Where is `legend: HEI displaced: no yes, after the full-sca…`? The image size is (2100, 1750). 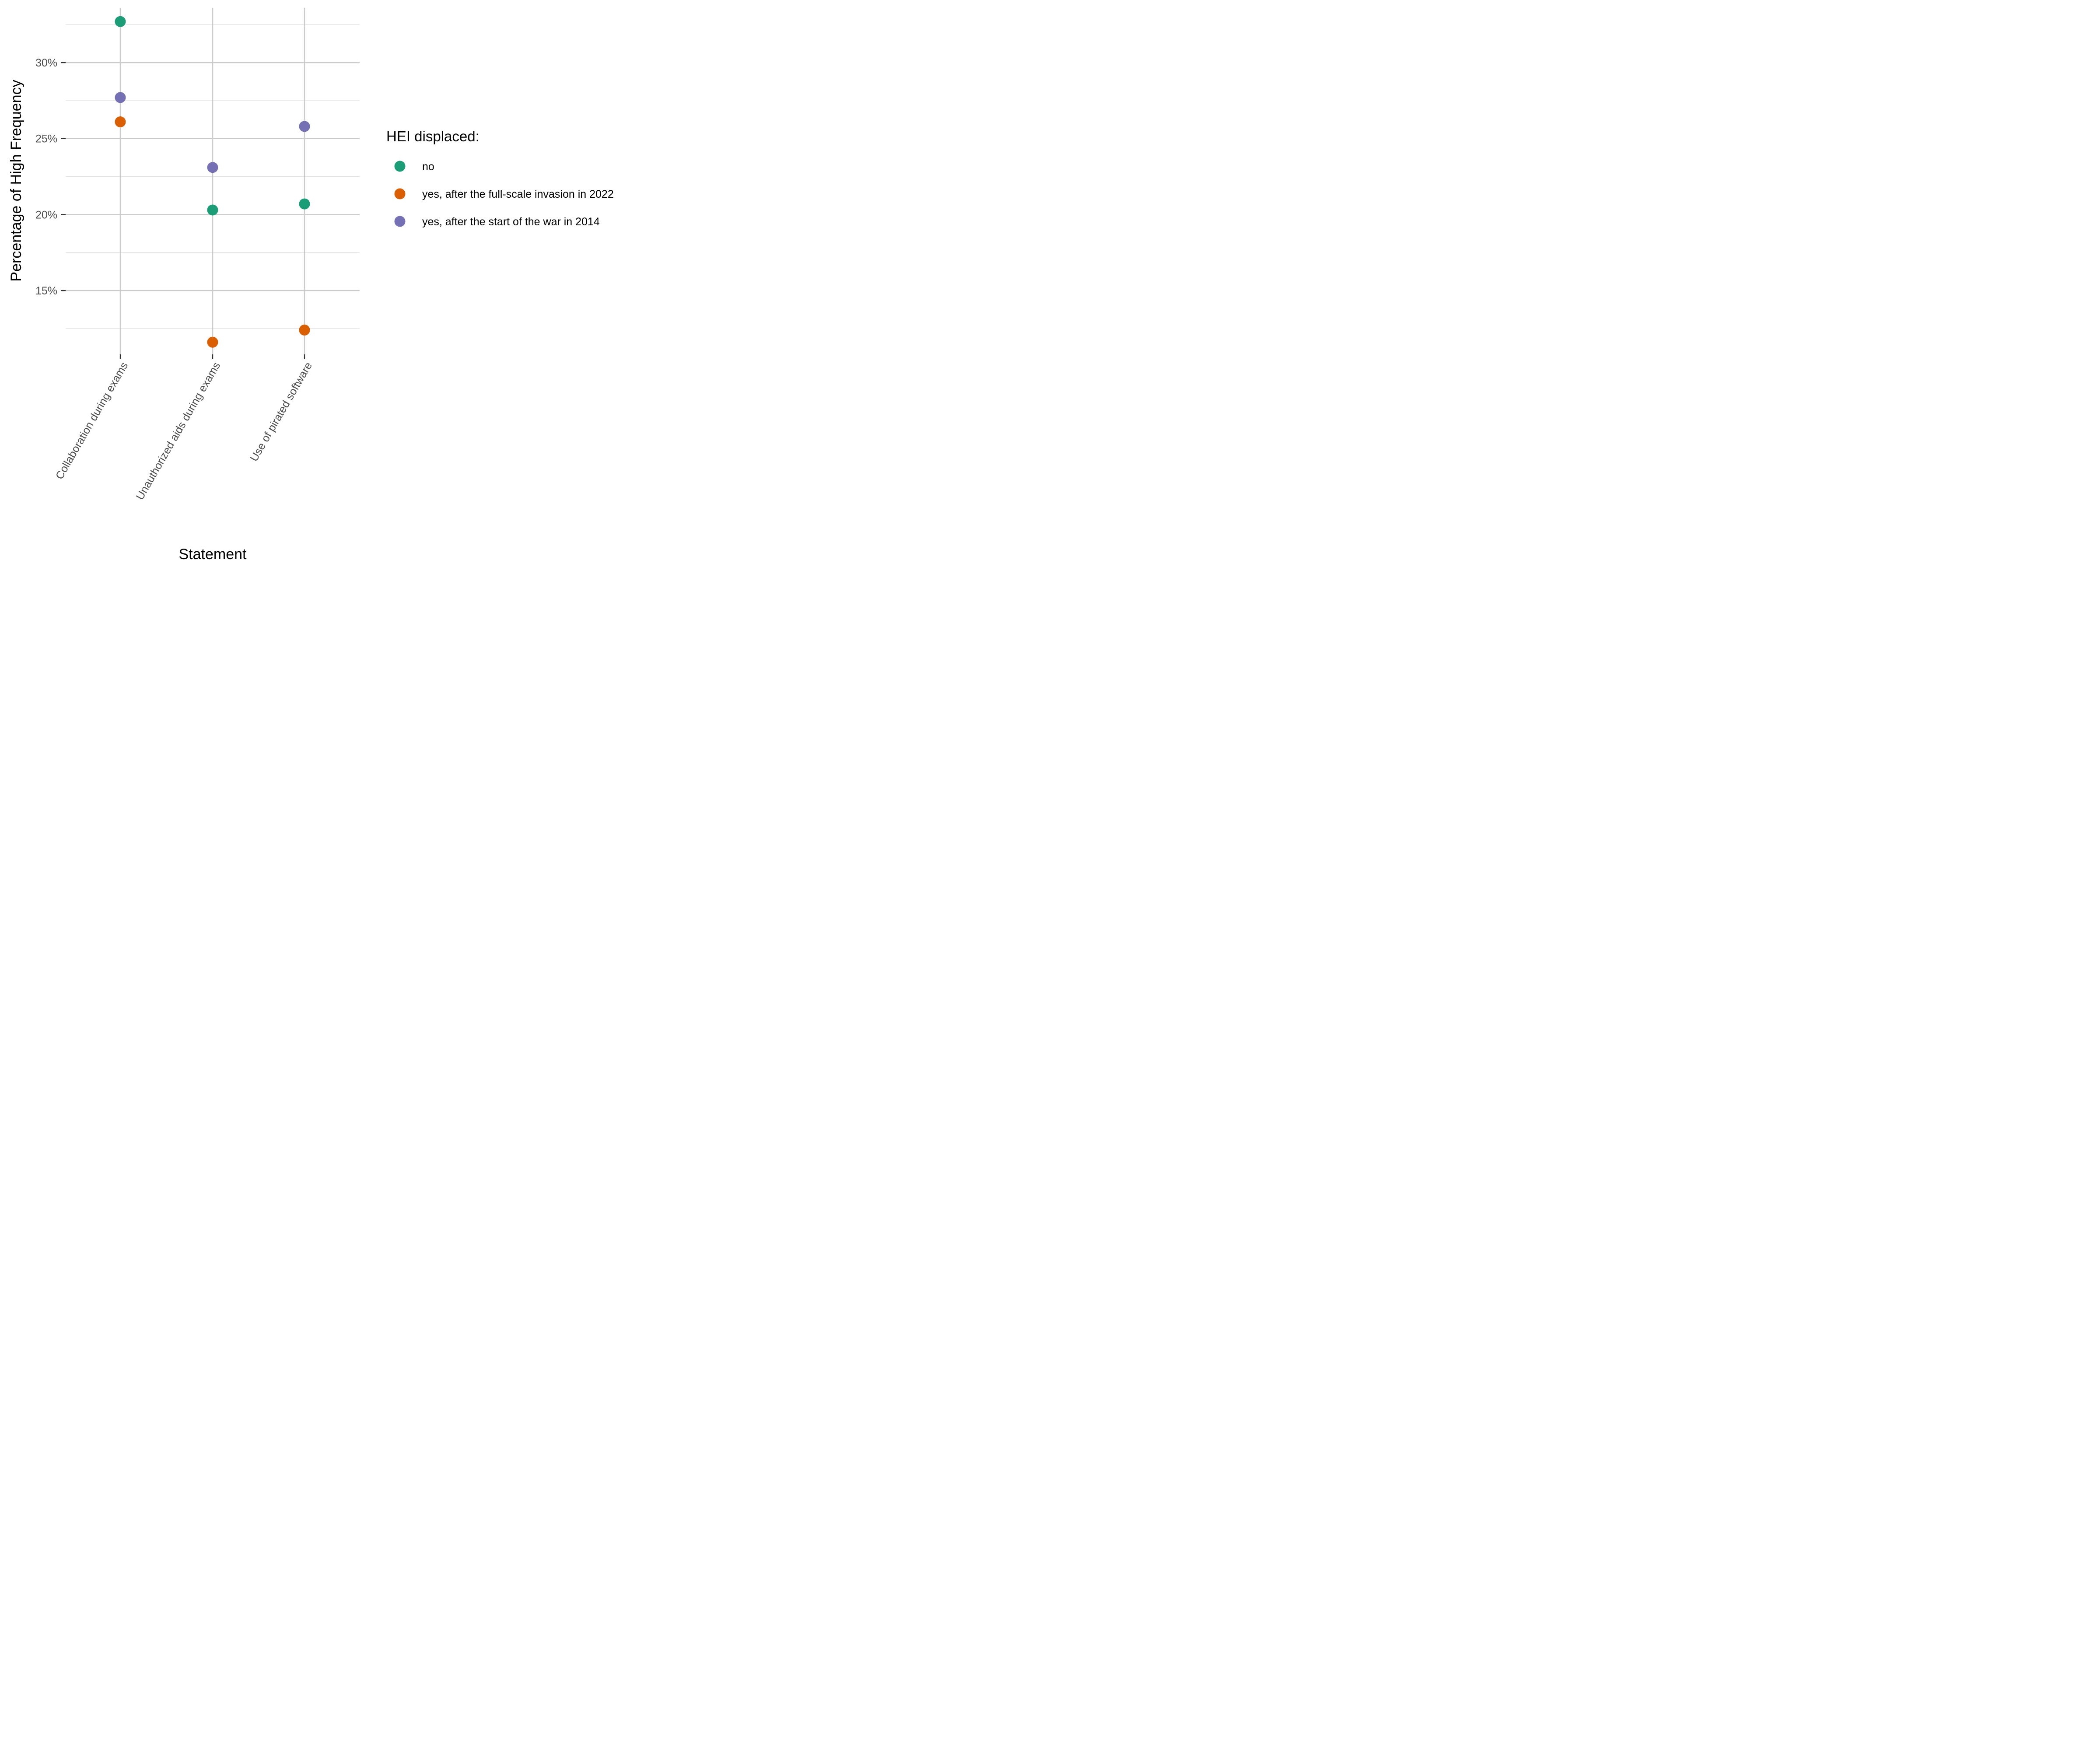
legend: HEI displaced: no yes, after the full-sca… is located at coordinates (500, 178).